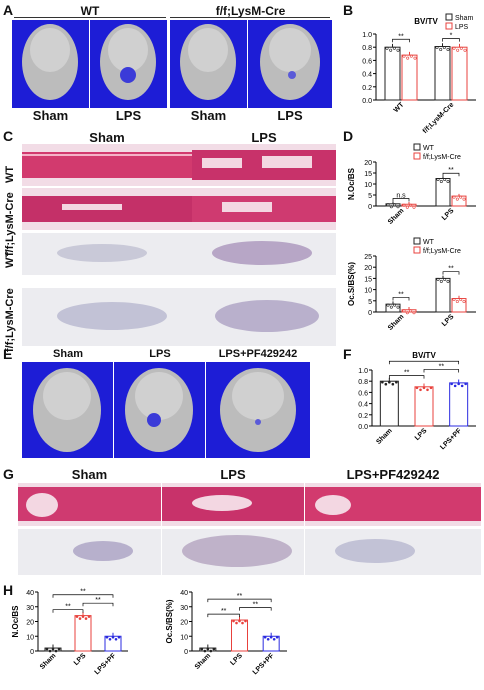  I want to click on row-label-ff-lysm: f/f;LysM-Cre, so click(10, 224).